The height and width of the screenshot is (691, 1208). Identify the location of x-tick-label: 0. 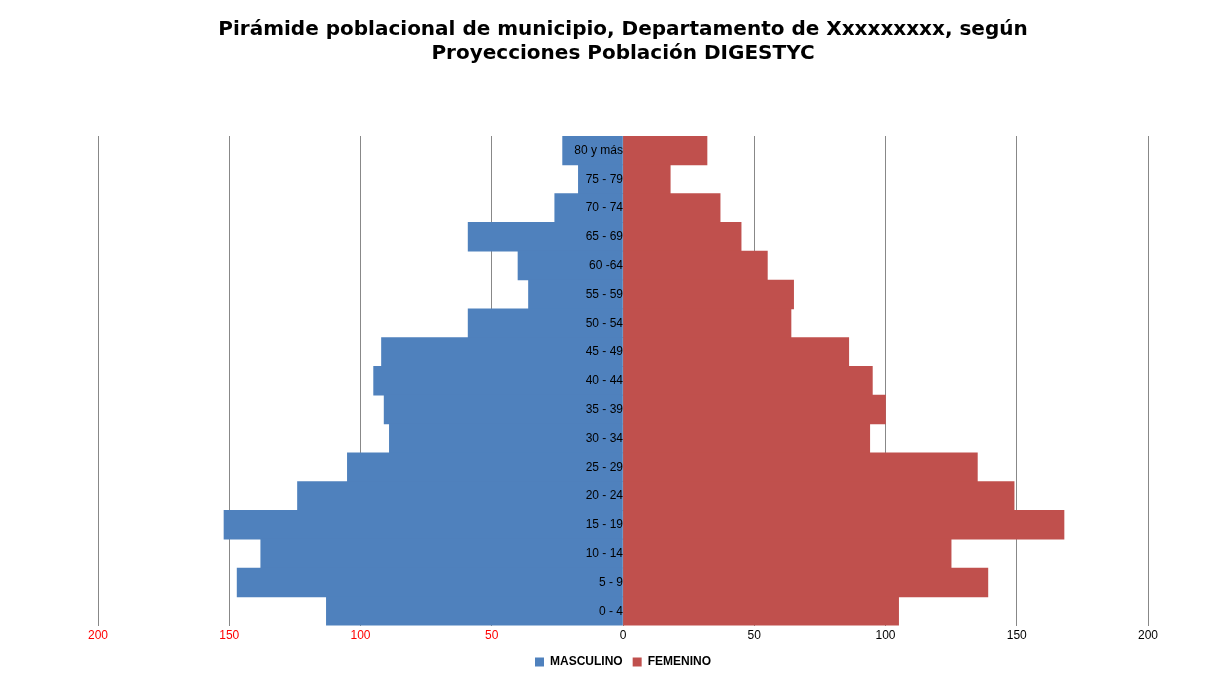
(623, 635).